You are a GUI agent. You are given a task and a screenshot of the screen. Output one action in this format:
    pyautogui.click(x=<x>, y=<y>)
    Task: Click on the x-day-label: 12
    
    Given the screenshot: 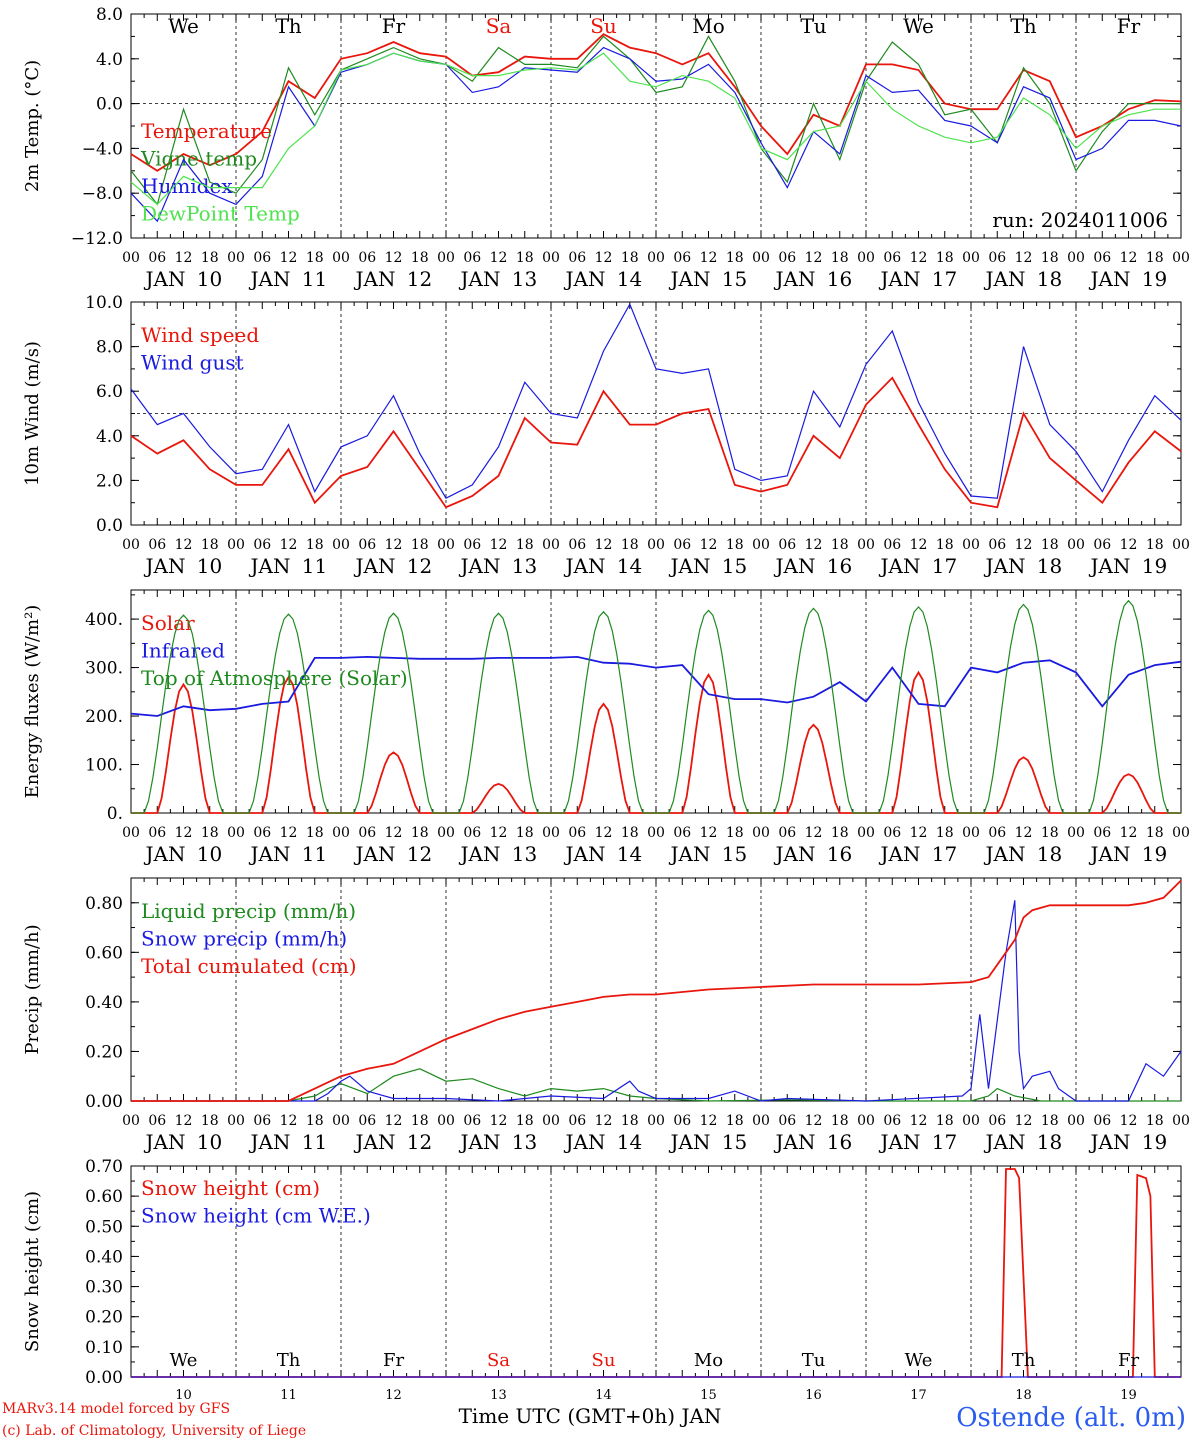 What is the action you would take?
    pyautogui.click(x=419, y=1142)
    